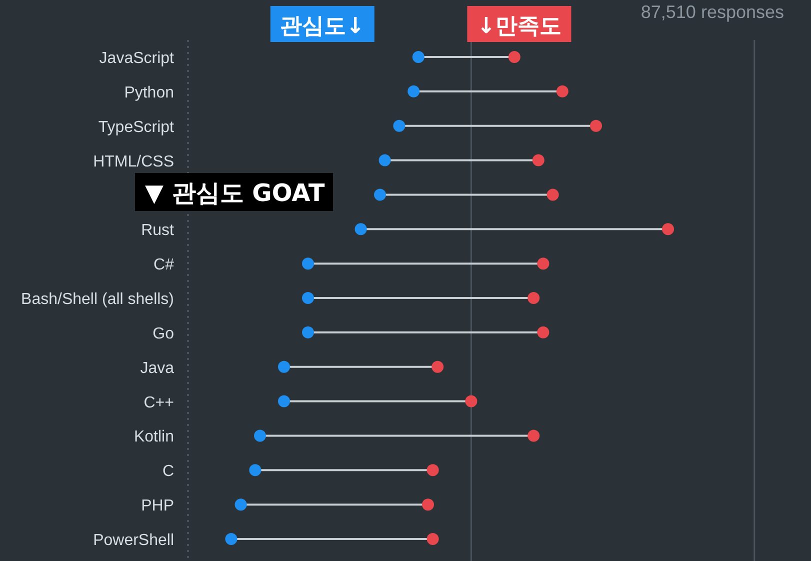 The image size is (811, 561). What do you see at coordinates (159, 403) in the screenshot?
I see `y-tick-label: C++` at bounding box center [159, 403].